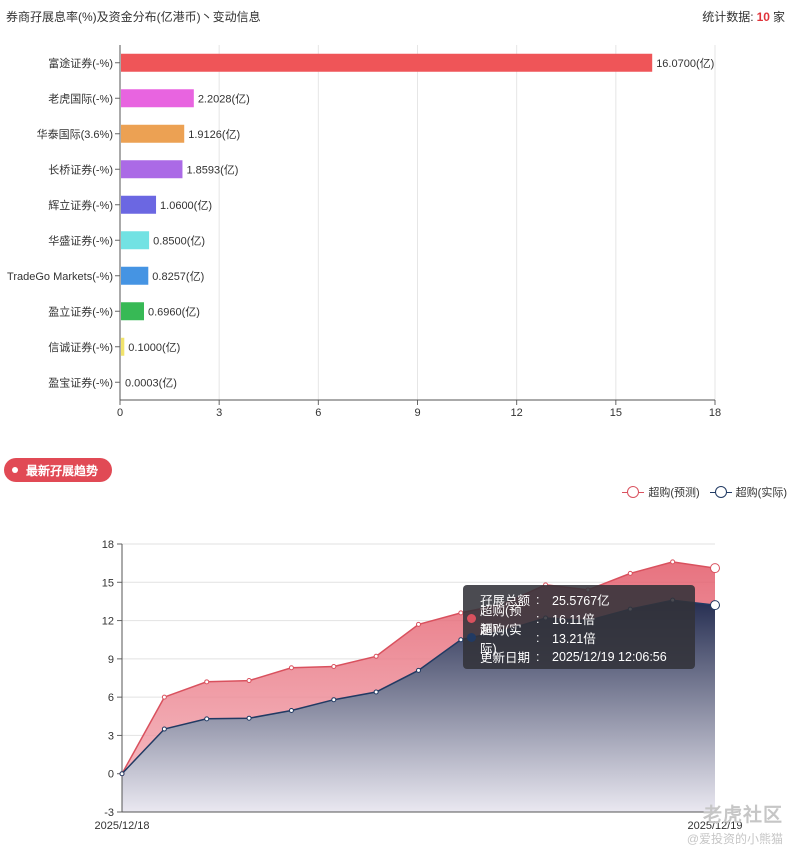  What do you see at coordinates (80, 205) in the screenshot?
I see `bar-category-label: 辉立证券(-%)` at bounding box center [80, 205].